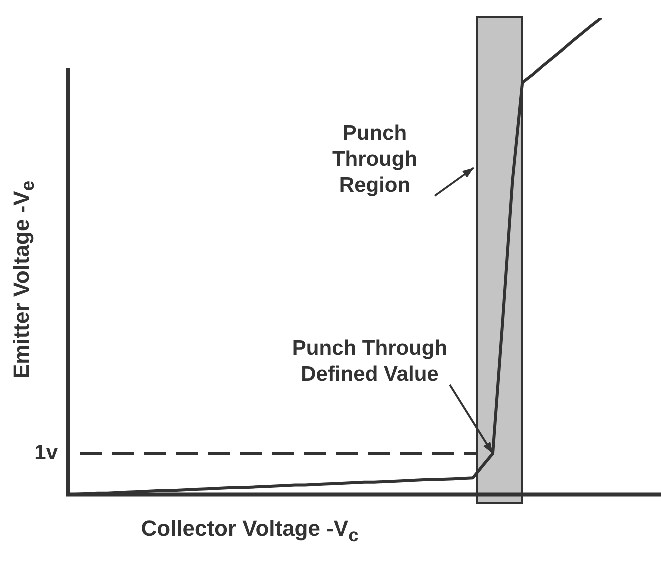  I want to click on ref-line-label: 1v, so click(46, 453).